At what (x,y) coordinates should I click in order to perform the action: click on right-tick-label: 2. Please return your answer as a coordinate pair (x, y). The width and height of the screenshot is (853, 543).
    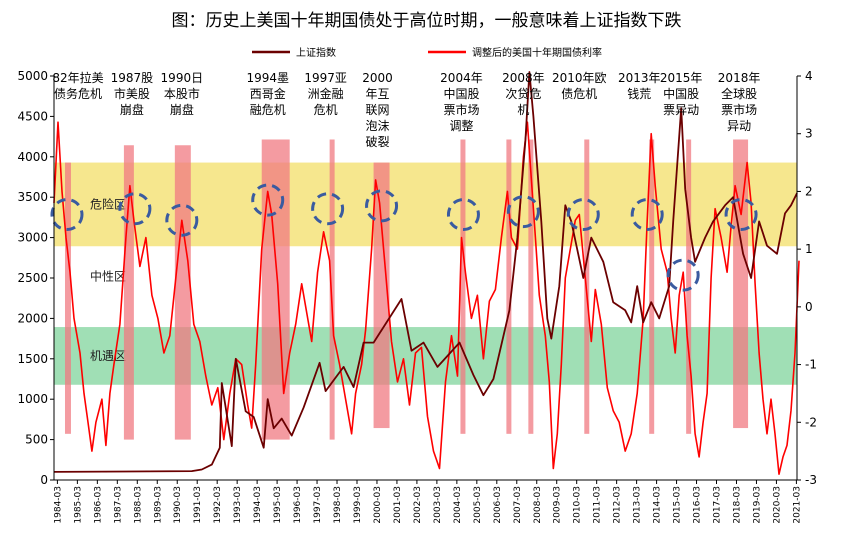
    Looking at the image, I should click on (809, 191).